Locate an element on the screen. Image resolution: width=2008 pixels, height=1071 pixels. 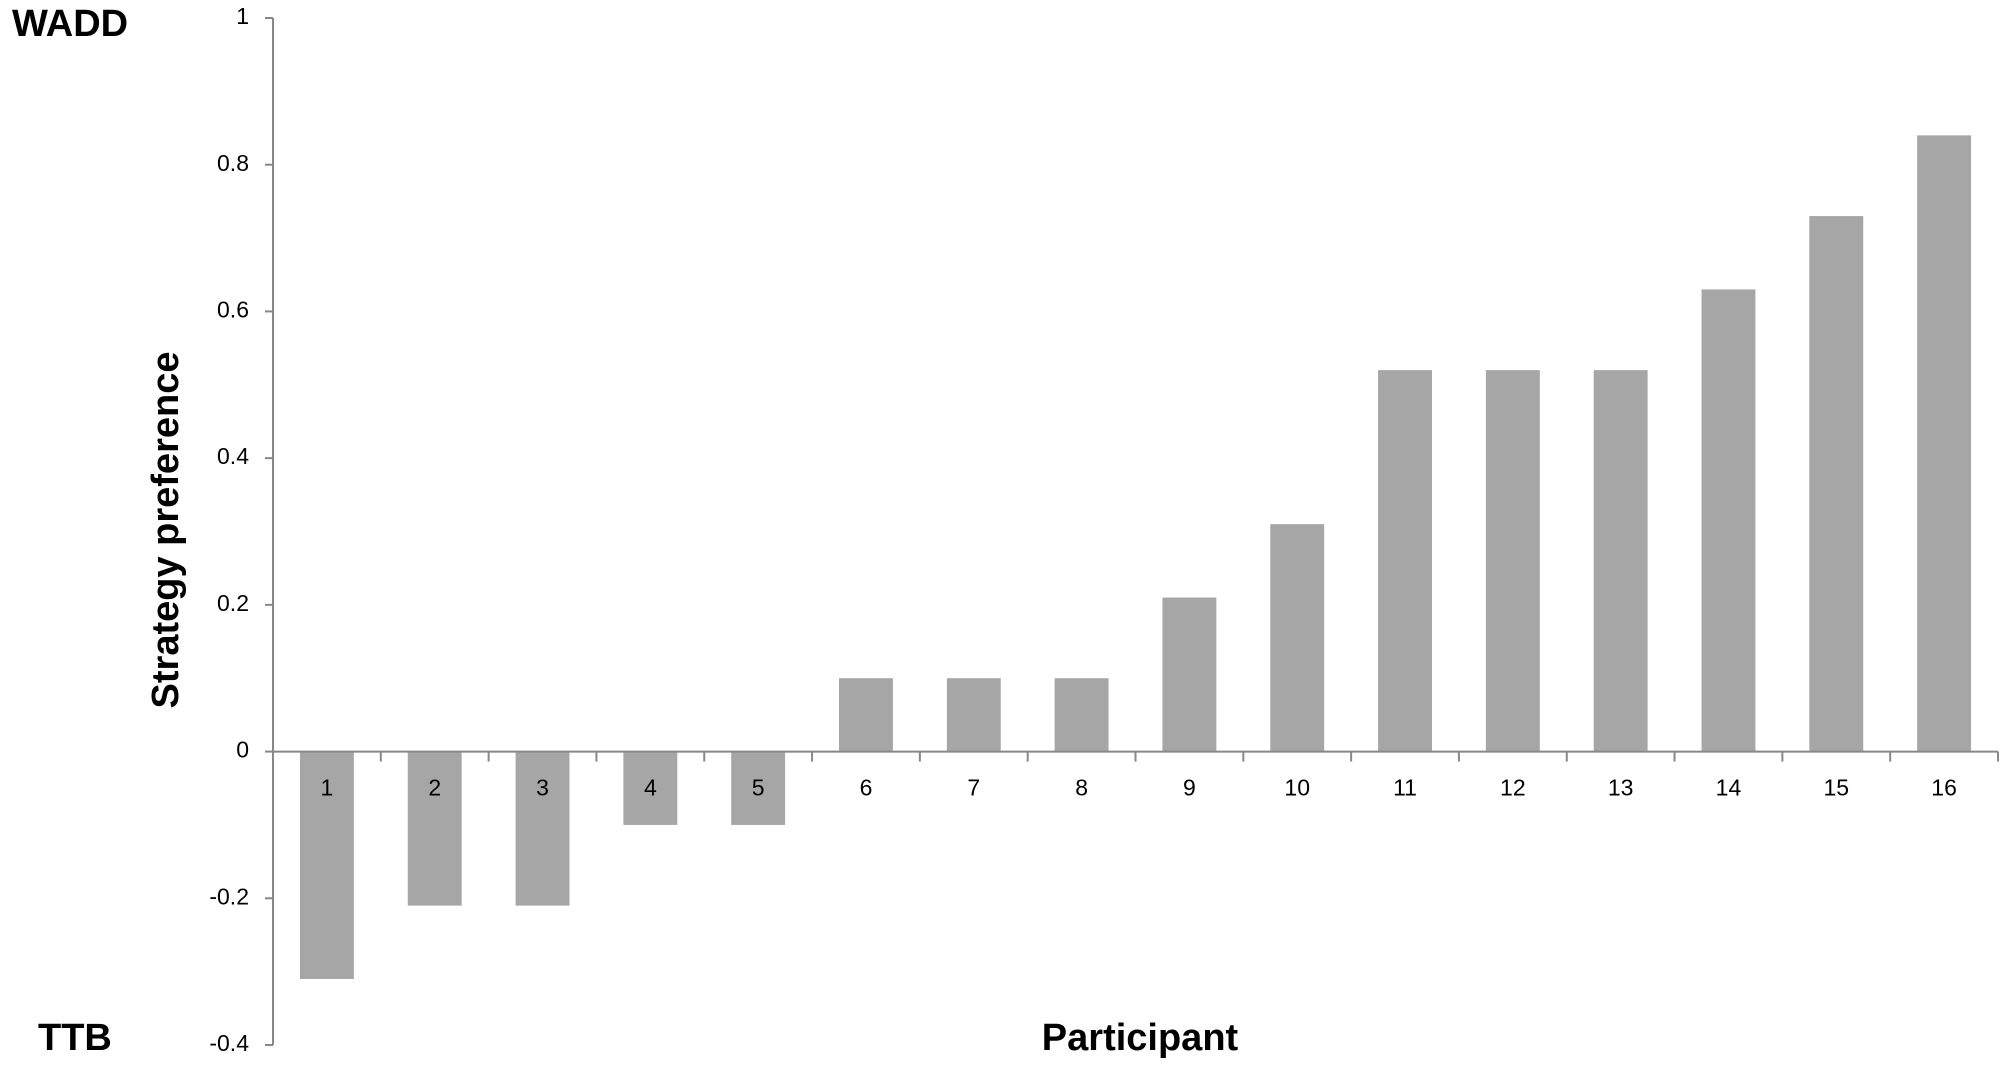
y-tick-label: 0.6 is located at coordinates (233, 310).